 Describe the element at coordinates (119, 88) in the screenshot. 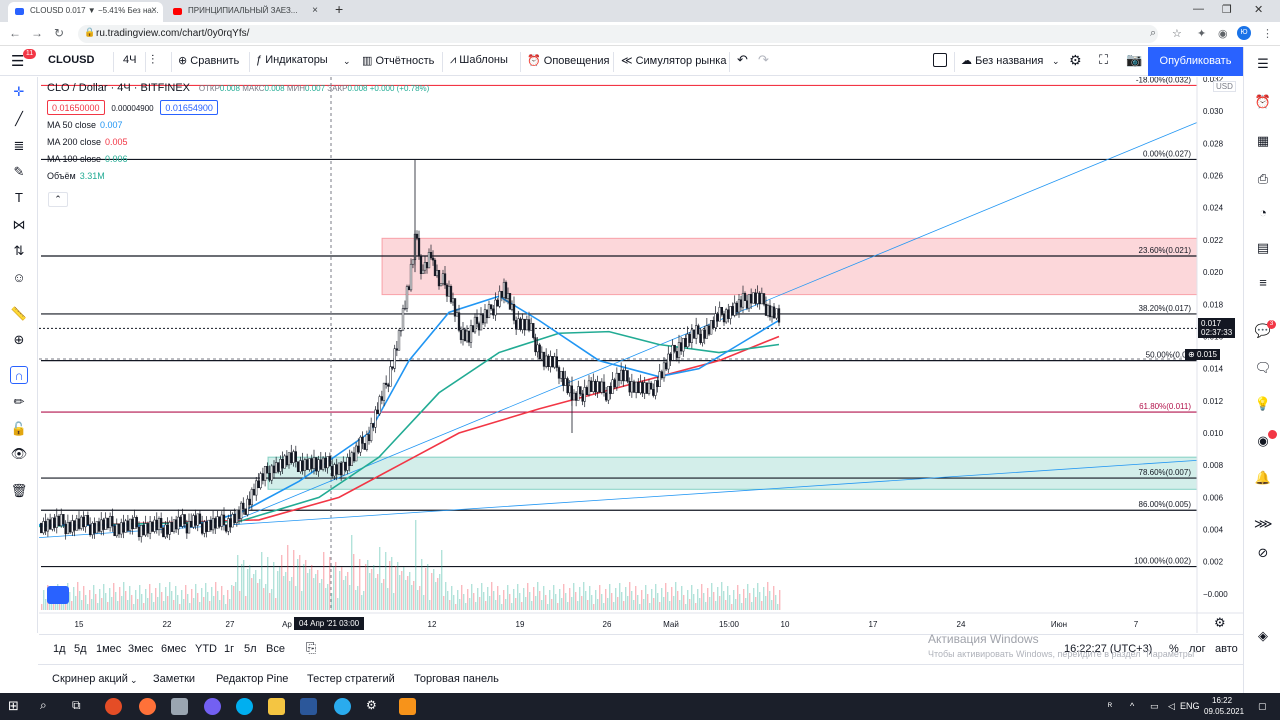

I see `symbol-title: CLO / Dollar · 4Ч · BITFINEX` at that location.